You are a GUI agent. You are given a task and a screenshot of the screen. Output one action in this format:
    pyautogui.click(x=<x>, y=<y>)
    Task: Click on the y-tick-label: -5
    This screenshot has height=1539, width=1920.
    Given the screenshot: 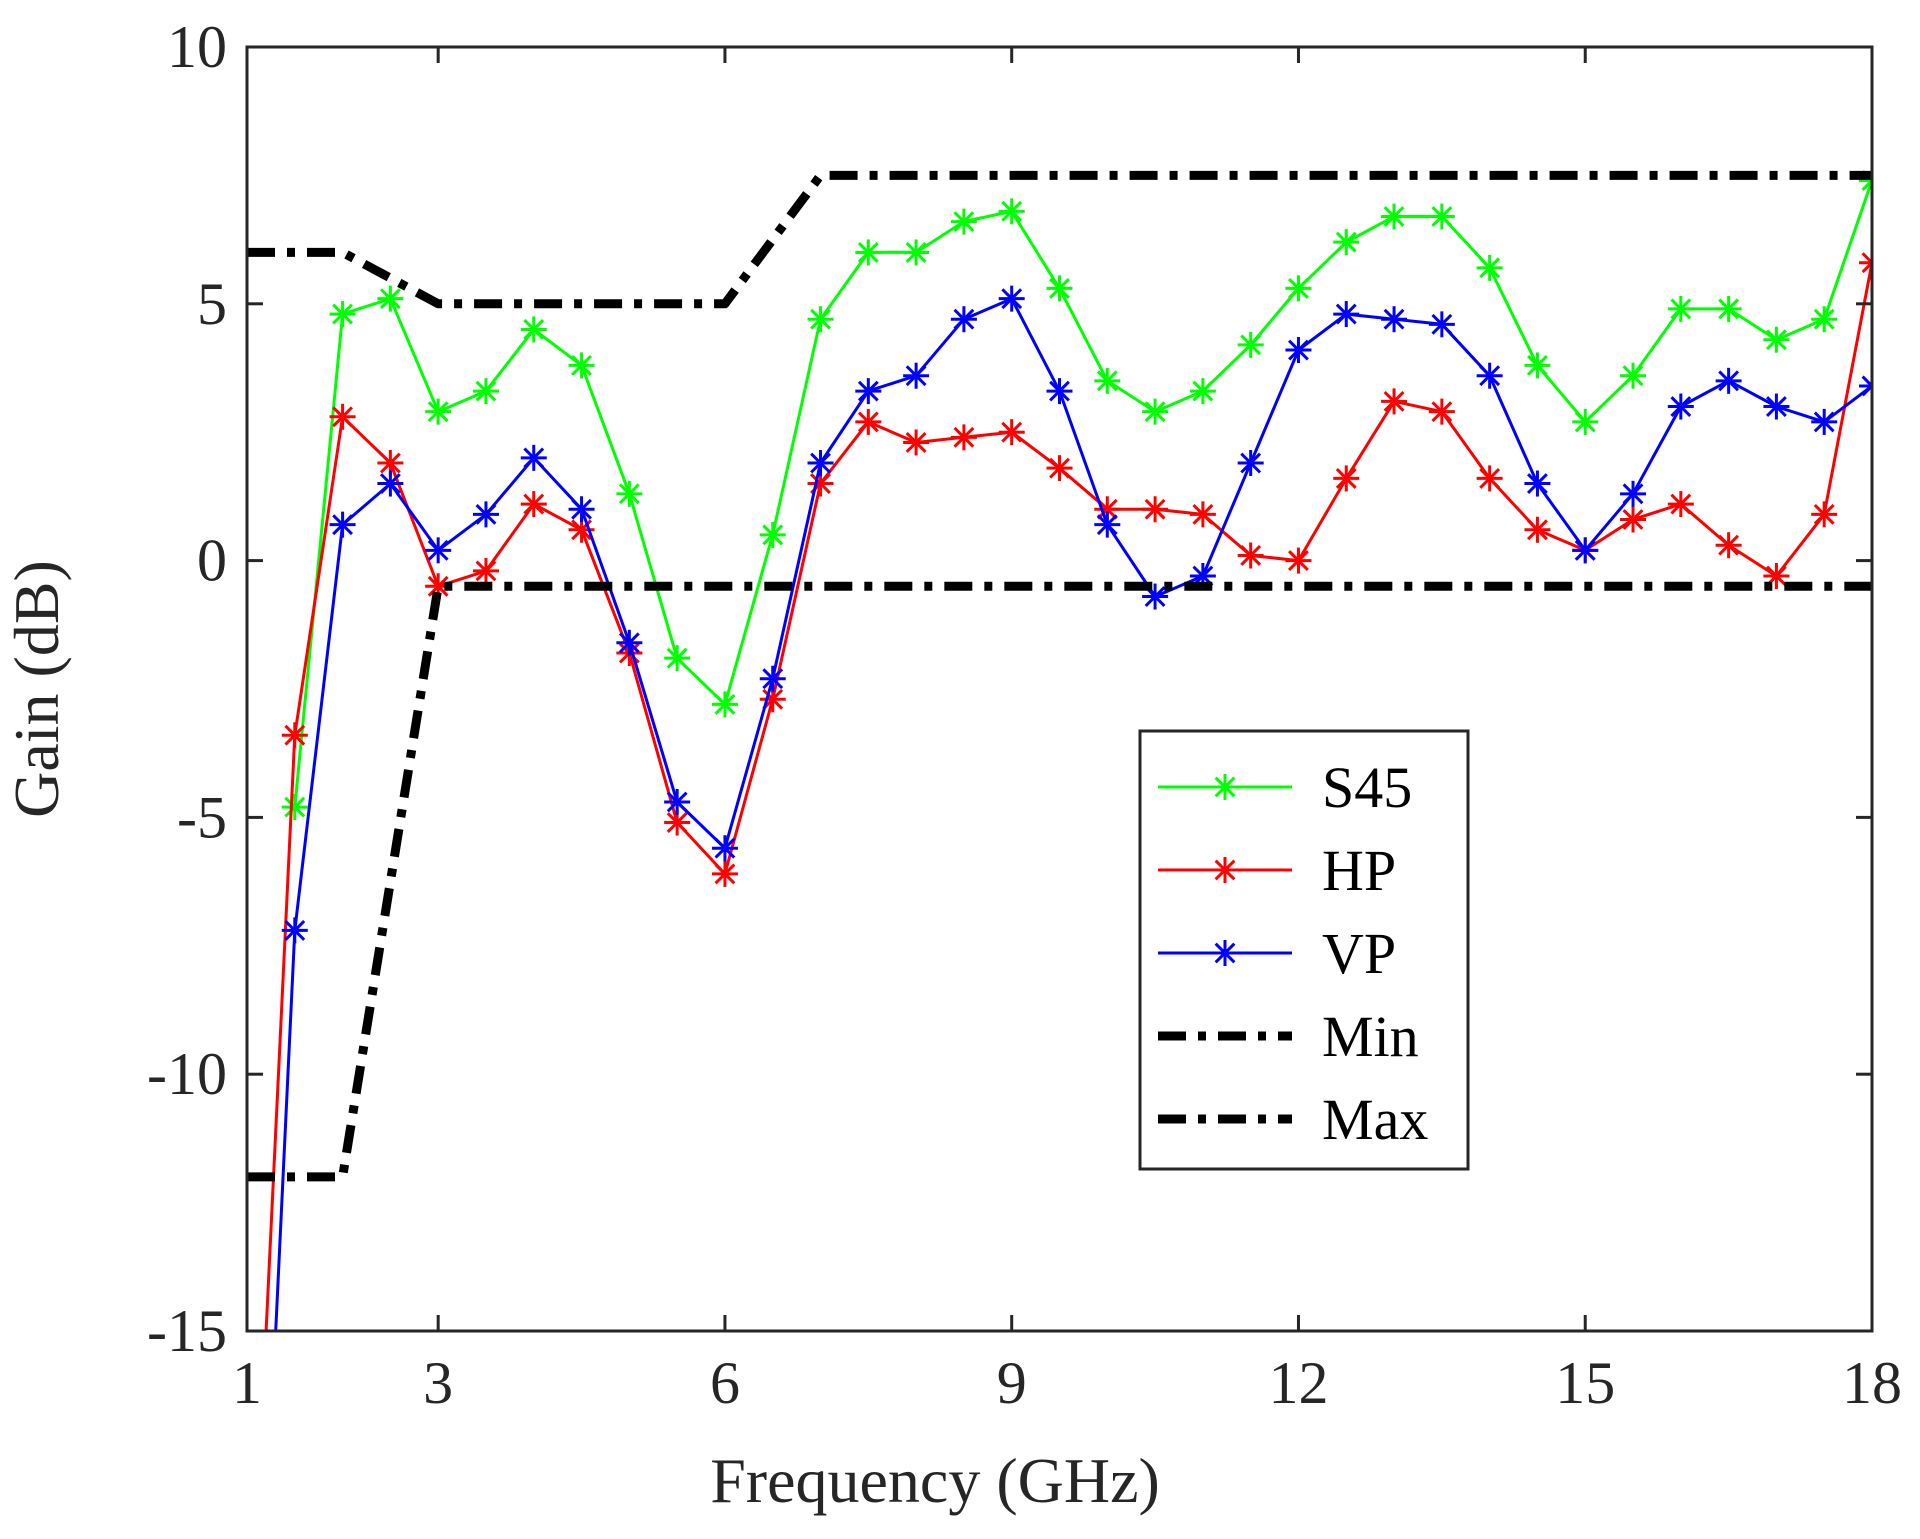 What is the action you would take?
    pyautogui.click(x=202, y=817)
    